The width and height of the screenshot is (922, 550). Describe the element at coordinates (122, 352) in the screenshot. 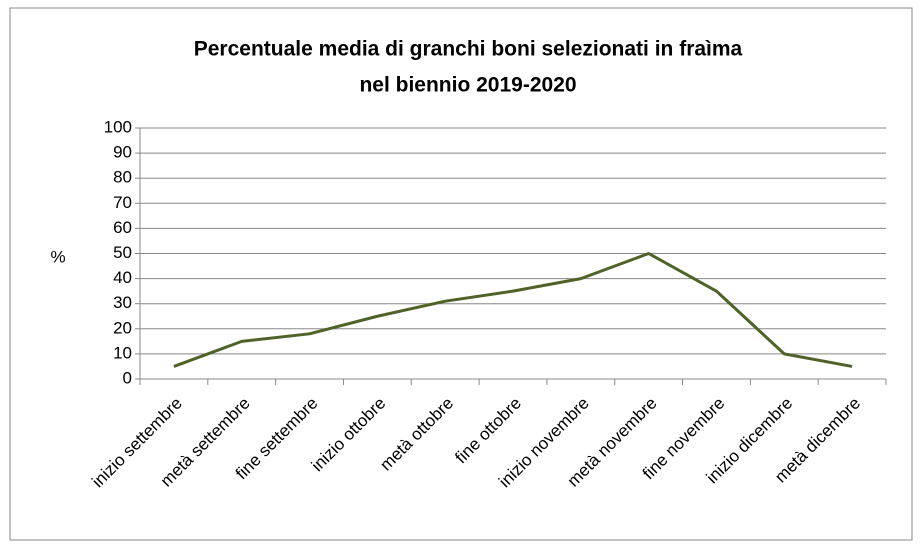

I see `y-tick-label: 10` at that location.